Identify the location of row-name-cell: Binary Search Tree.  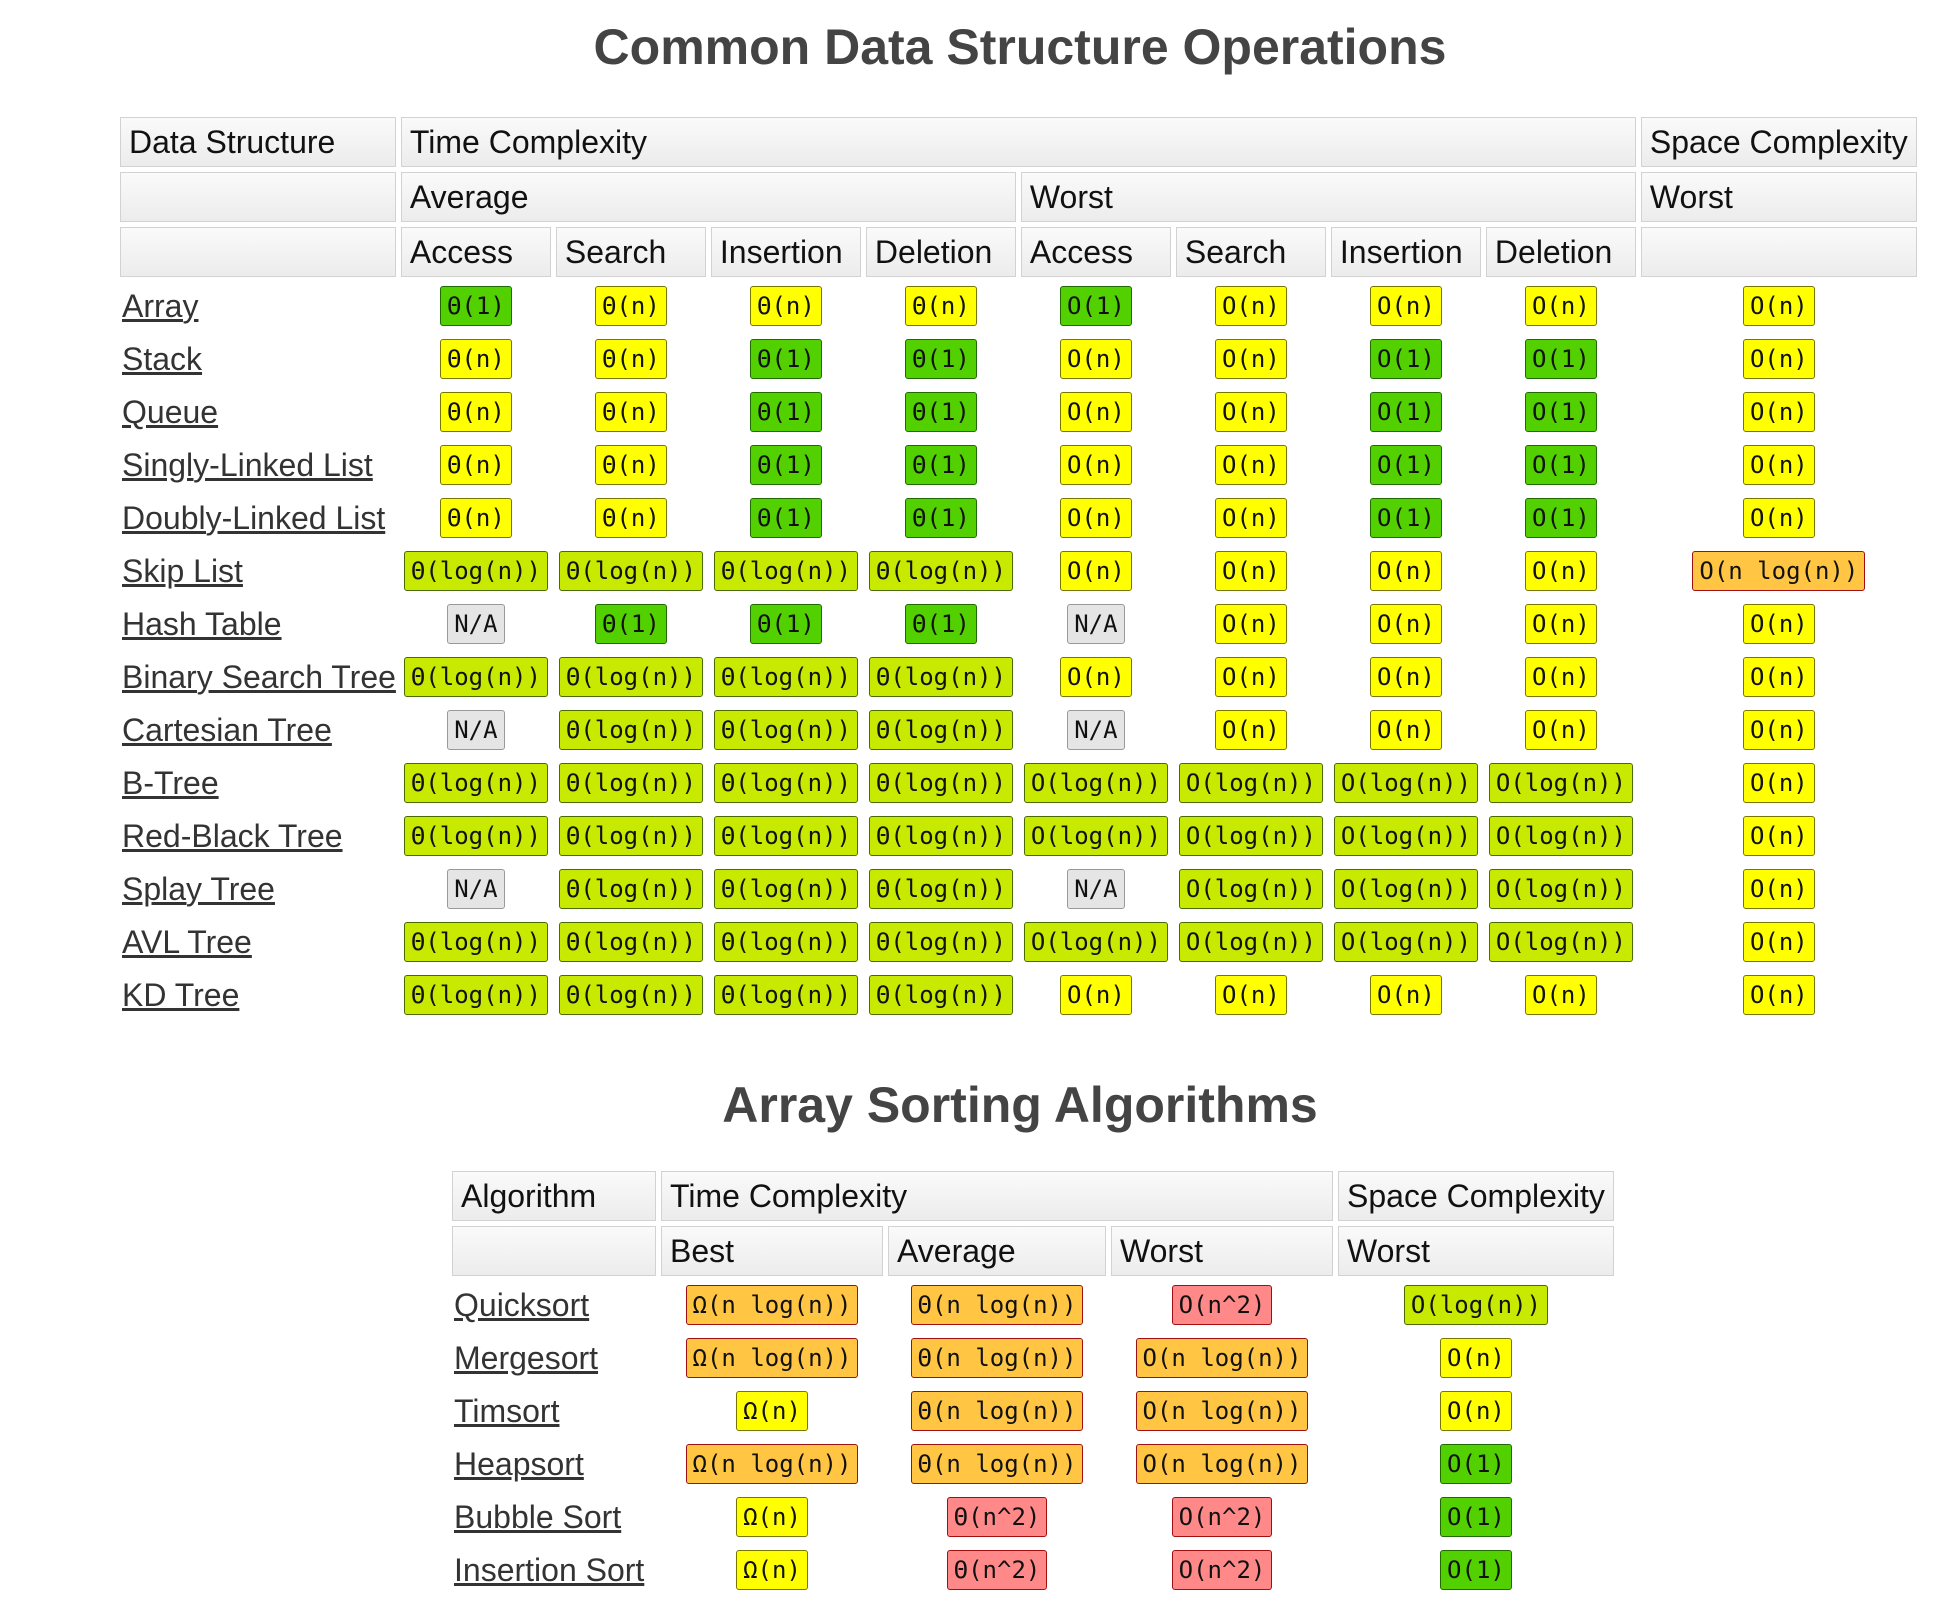
(258, 677).